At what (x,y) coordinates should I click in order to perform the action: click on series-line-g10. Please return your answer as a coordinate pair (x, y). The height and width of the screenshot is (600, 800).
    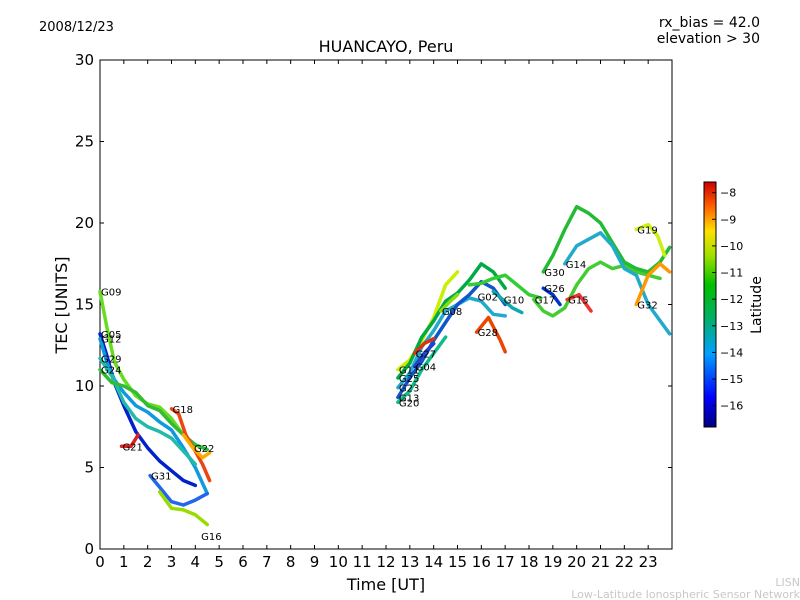
    Looking at the image, I should click on (507, 302).